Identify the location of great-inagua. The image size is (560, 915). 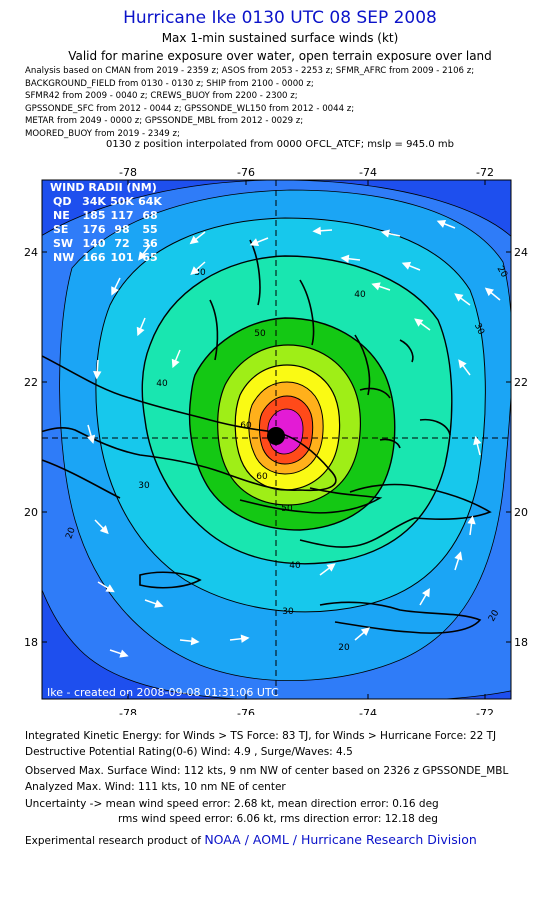
(375, 393).